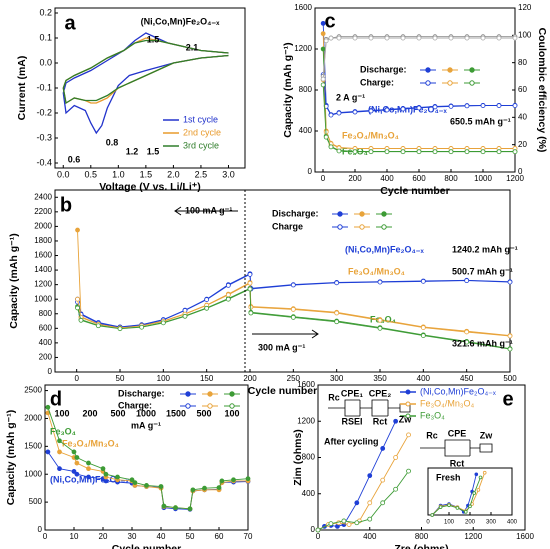 The image size is (550, 549). I want to click on y-axis-label: Zim (ohms), so click(298, 457).